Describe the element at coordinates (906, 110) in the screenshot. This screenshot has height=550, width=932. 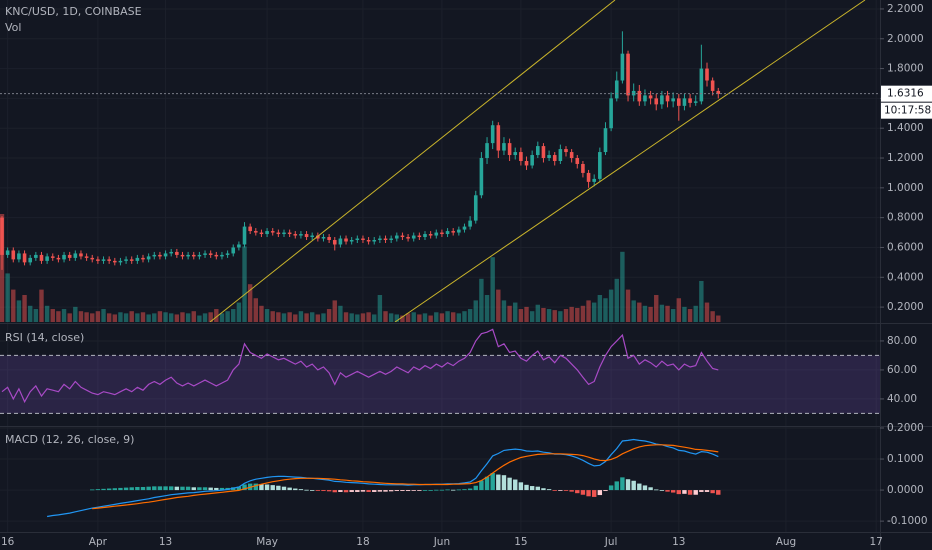
I see `countdown-box` at that location.